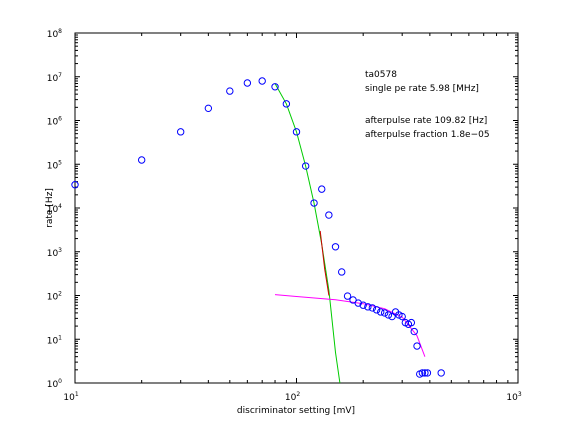 The width and height of the screenshot is (576, 432). What do you see at coordinates (296, 411) in the screenshot?
I see `x-axis-label: discriminator setting [mV]` at bounding box center [296, 411].